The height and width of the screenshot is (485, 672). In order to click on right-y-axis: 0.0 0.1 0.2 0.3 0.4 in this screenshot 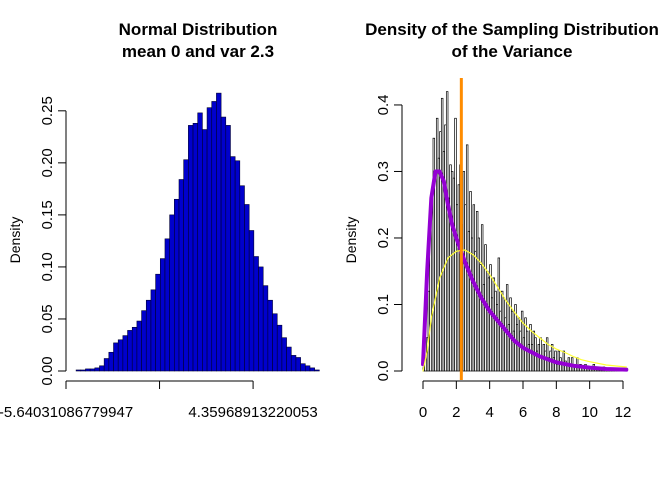, I will do `click(389, 238)`.